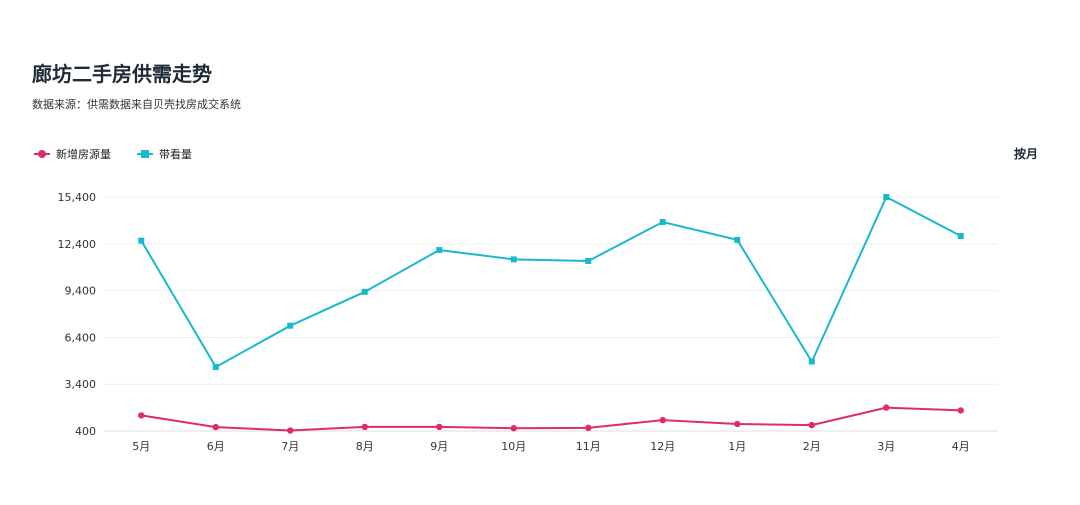 This screenshot has width=1080, height=505. I want to click on y-tick-label: 9,400, so click(81, 291).